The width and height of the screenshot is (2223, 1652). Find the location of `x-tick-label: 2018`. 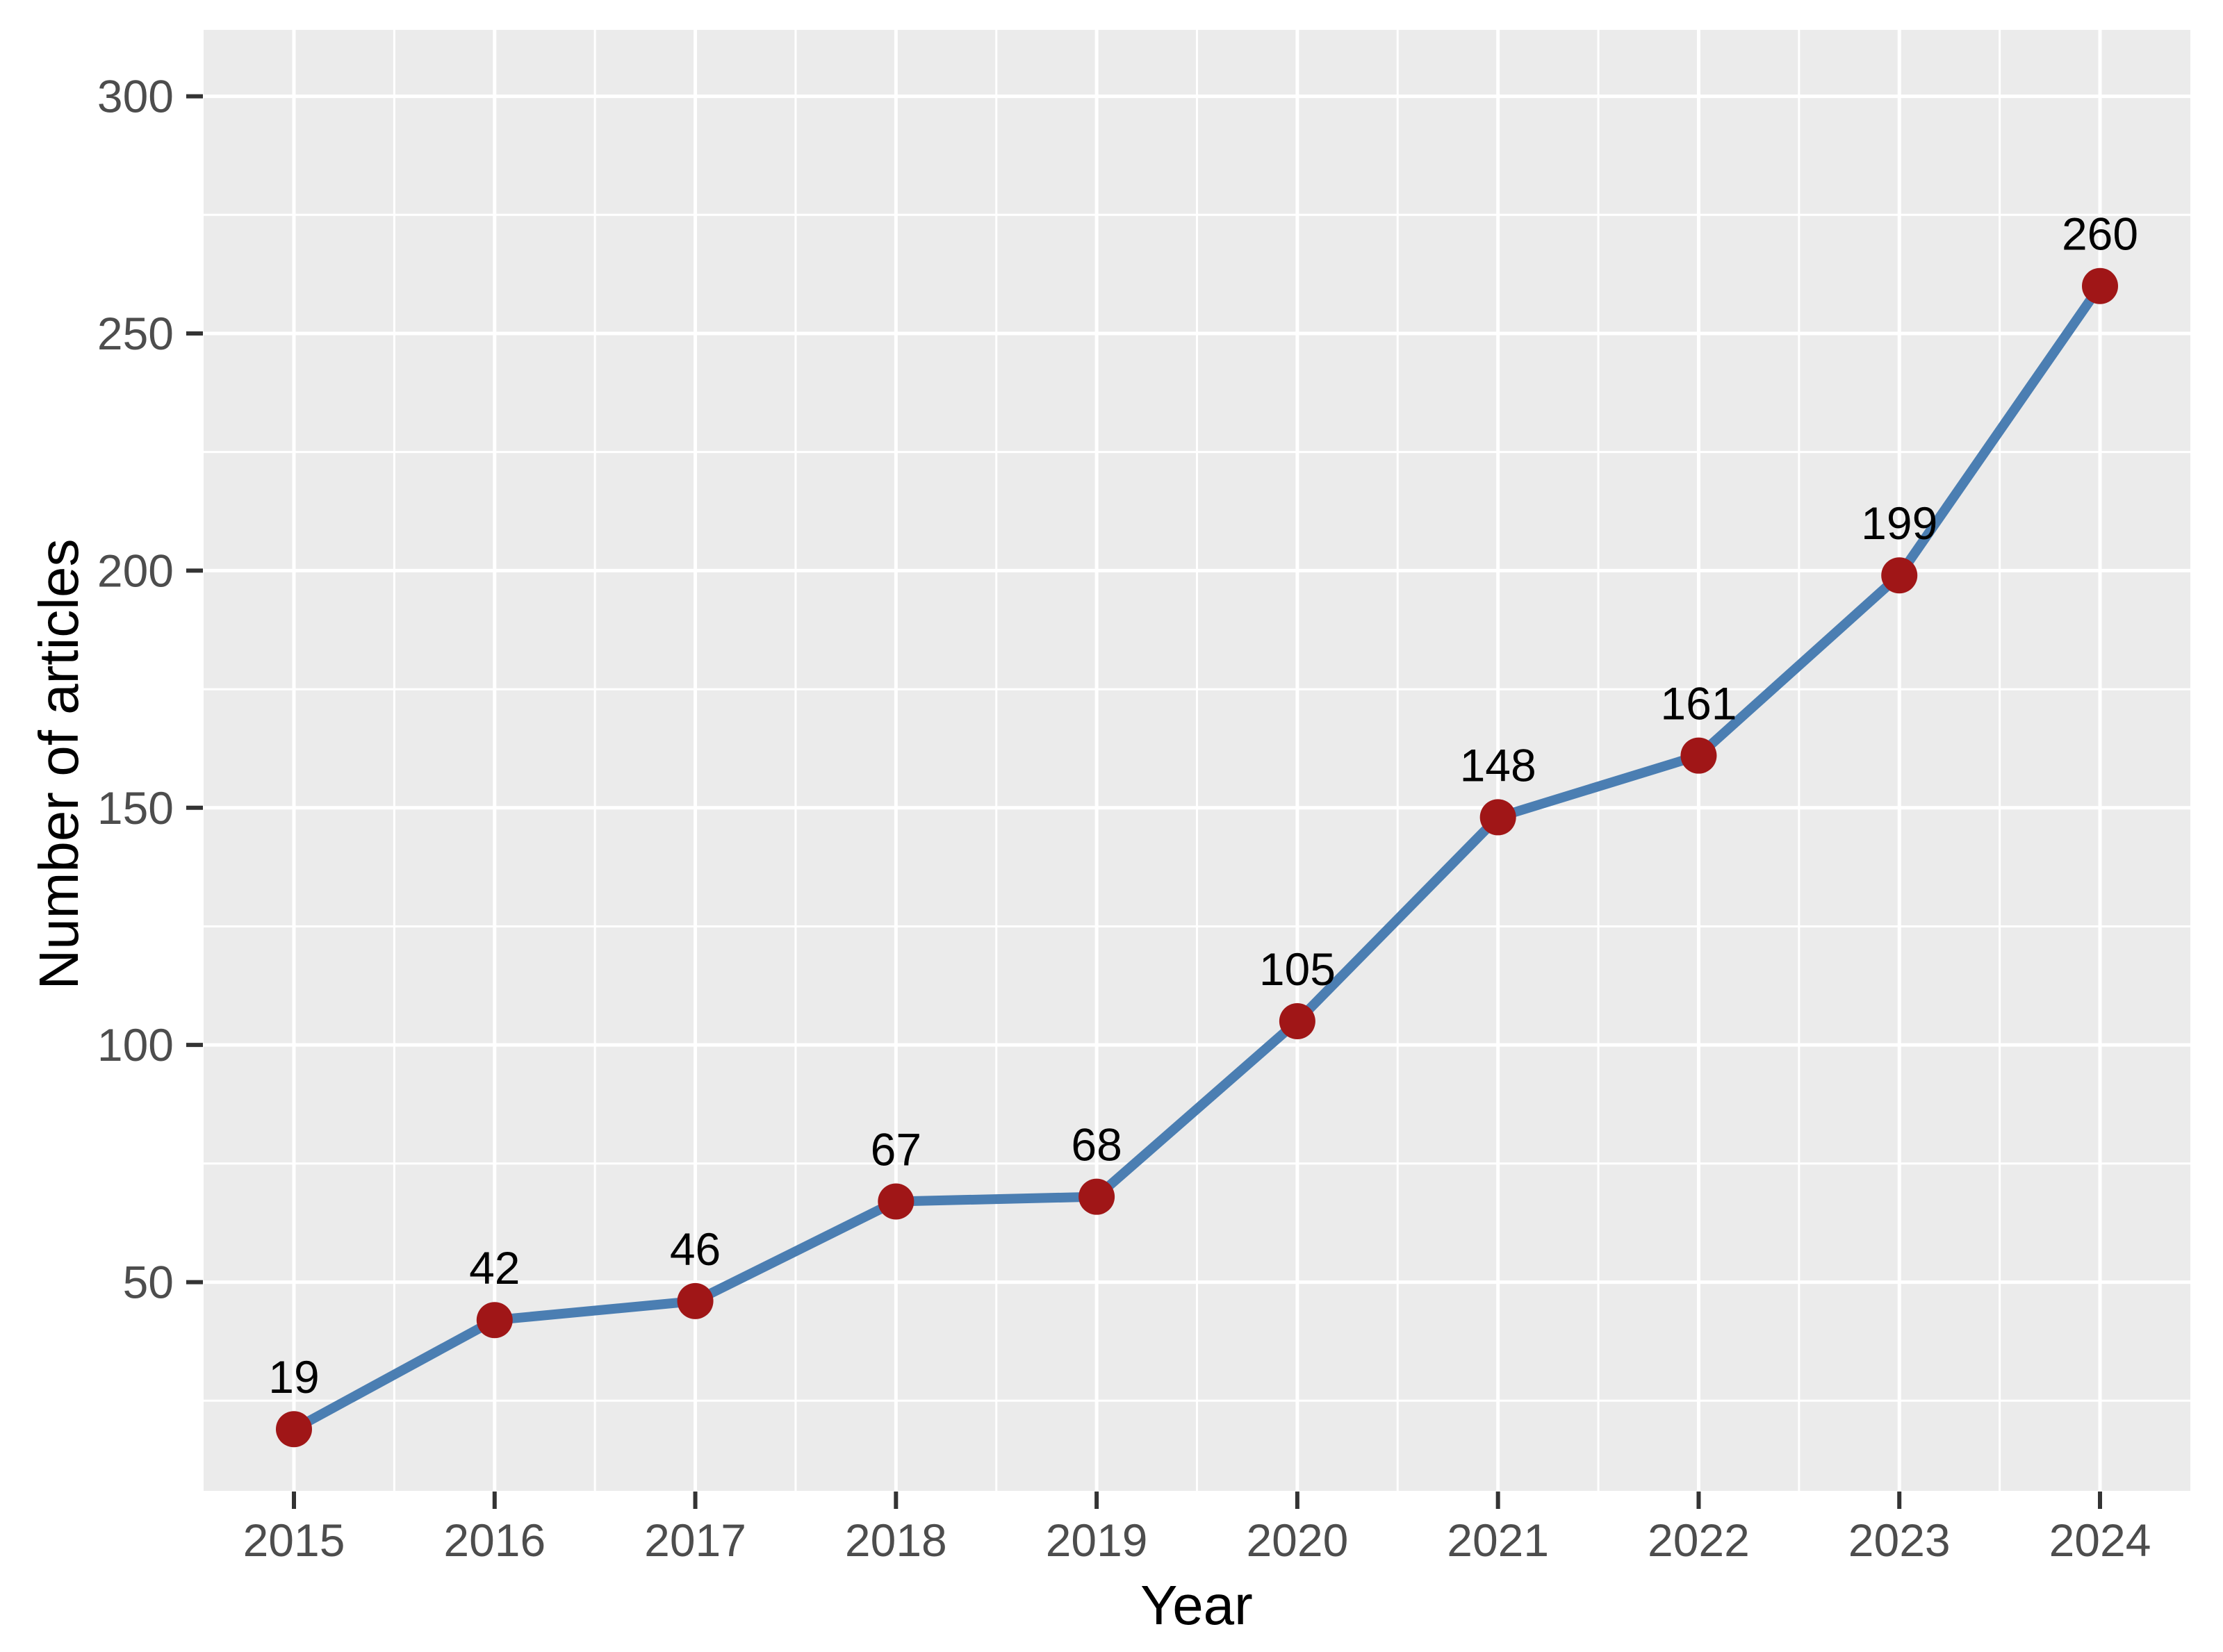

x-tick-label: 2018 is located at coordinates (896, 1540).